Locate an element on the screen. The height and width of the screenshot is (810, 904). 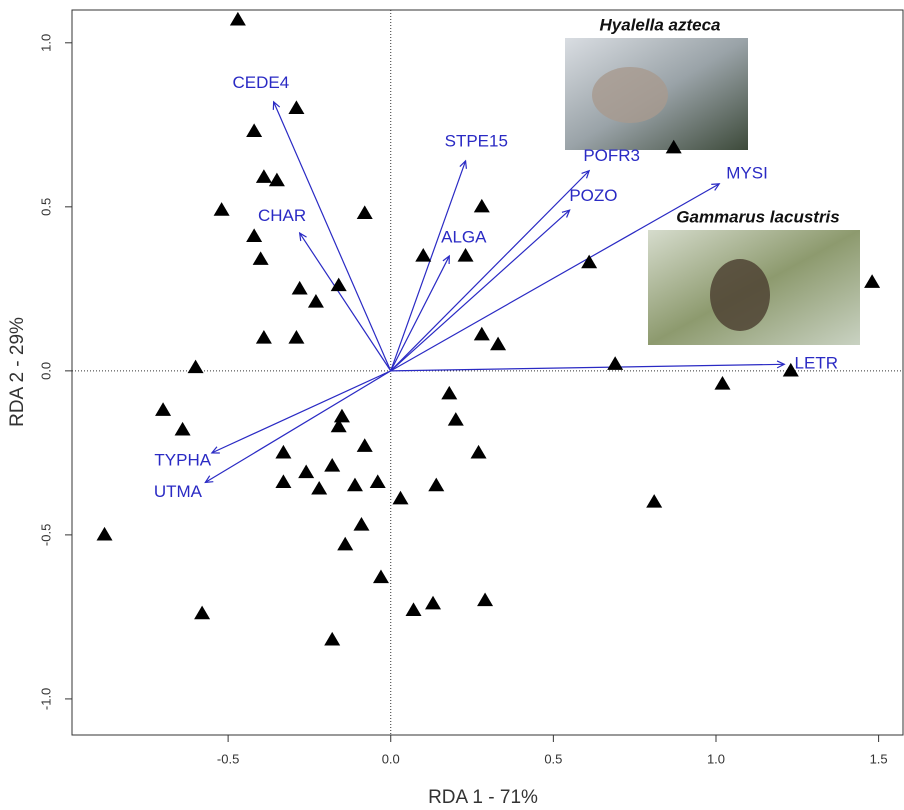
vector-label: TYPHA is located at coordinates (182, 460).